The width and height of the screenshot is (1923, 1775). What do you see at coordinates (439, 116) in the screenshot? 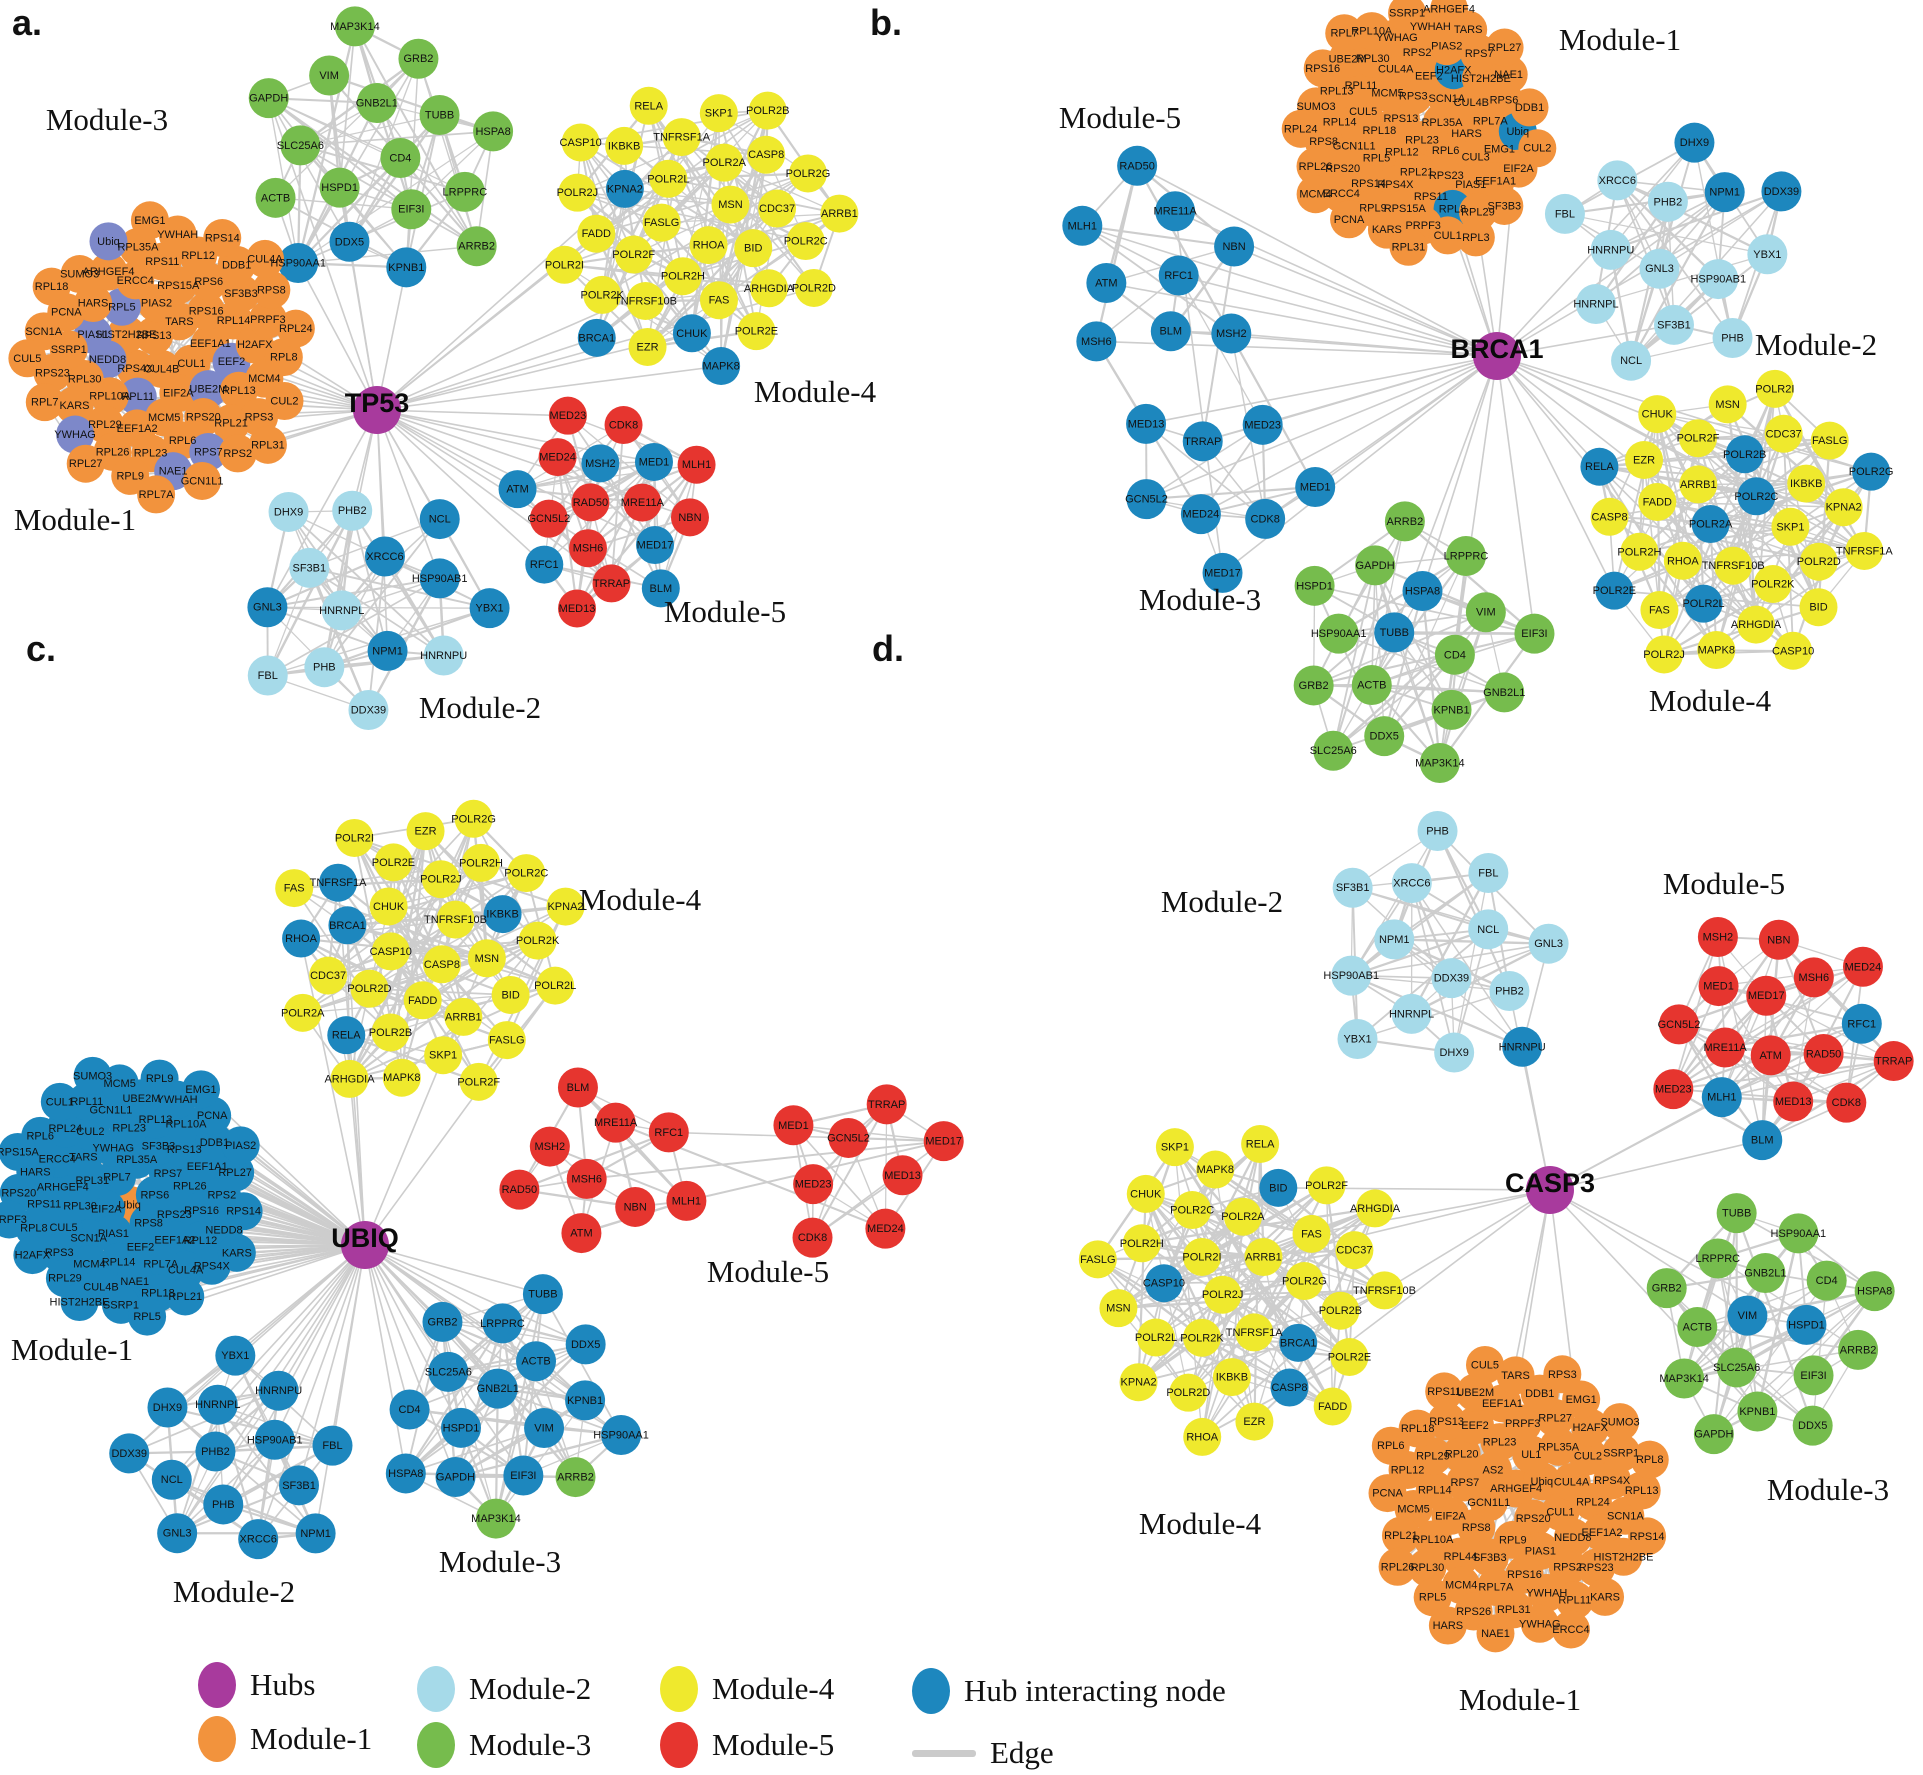
I see `node-label: TUBB` at bounding box center [439, 116].